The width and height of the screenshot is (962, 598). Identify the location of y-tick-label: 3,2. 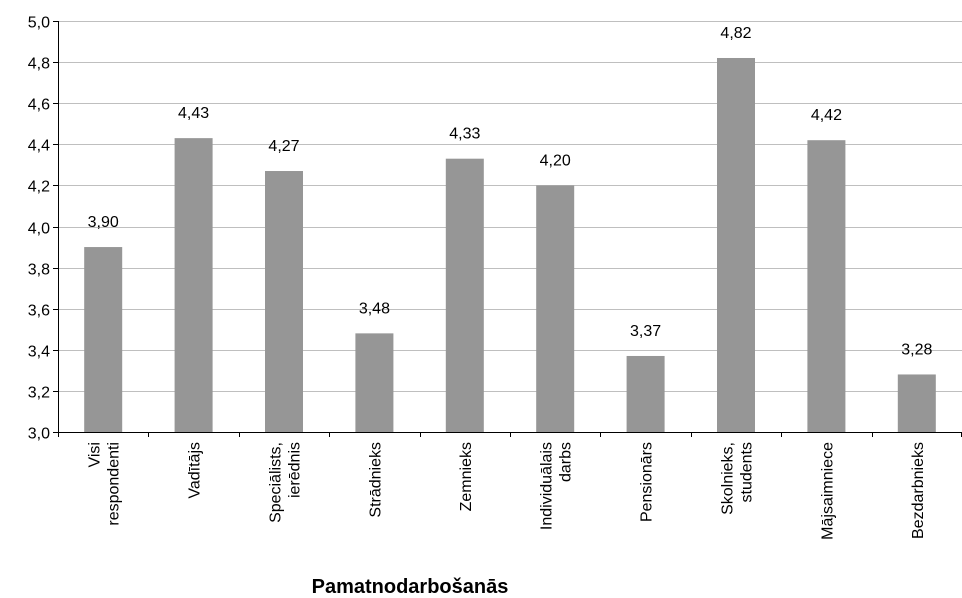
(39, 393).